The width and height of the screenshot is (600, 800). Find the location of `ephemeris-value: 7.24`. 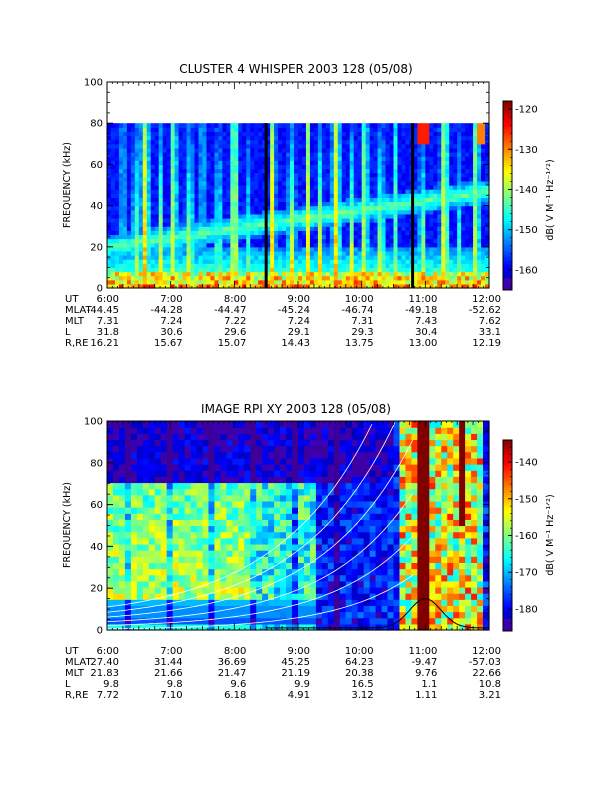

ephemeris-value: 7.24 is located at coordinates (171, 321).